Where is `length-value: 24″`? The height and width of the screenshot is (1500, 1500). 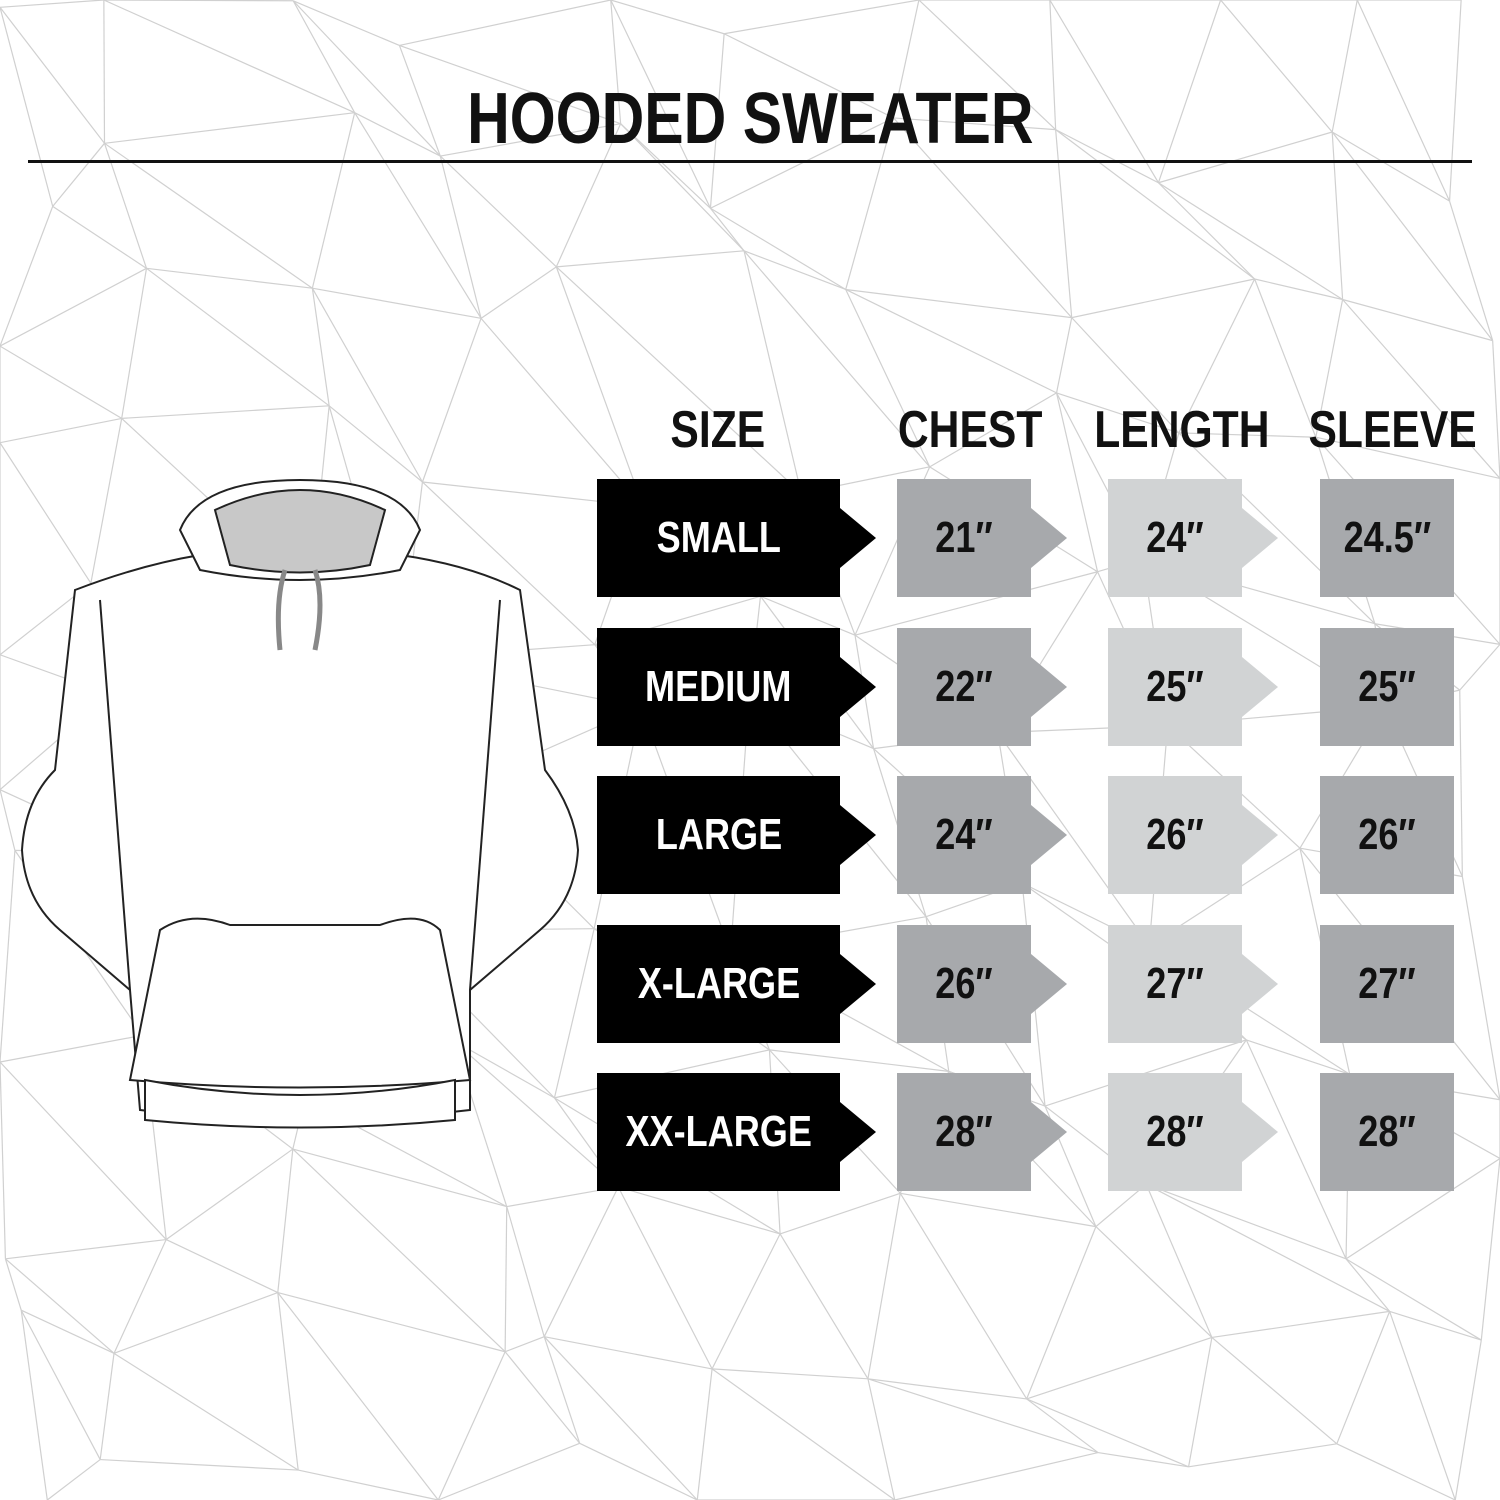 length-value: 24″ is located at coordinates (1175, 538).